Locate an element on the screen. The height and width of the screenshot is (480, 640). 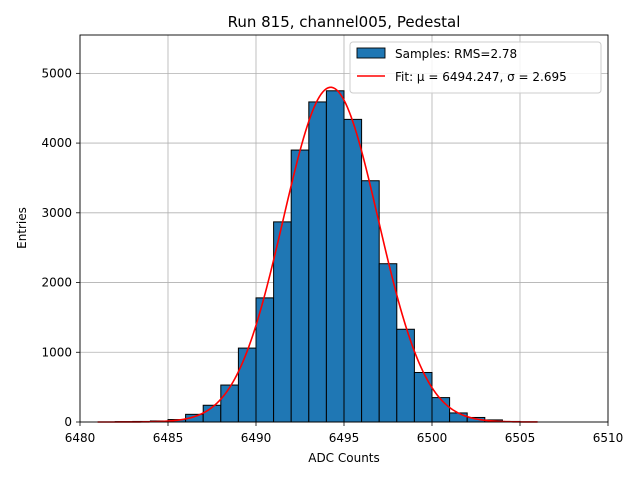
y-tick-label: 1000 is located at coordinates (56, 352).